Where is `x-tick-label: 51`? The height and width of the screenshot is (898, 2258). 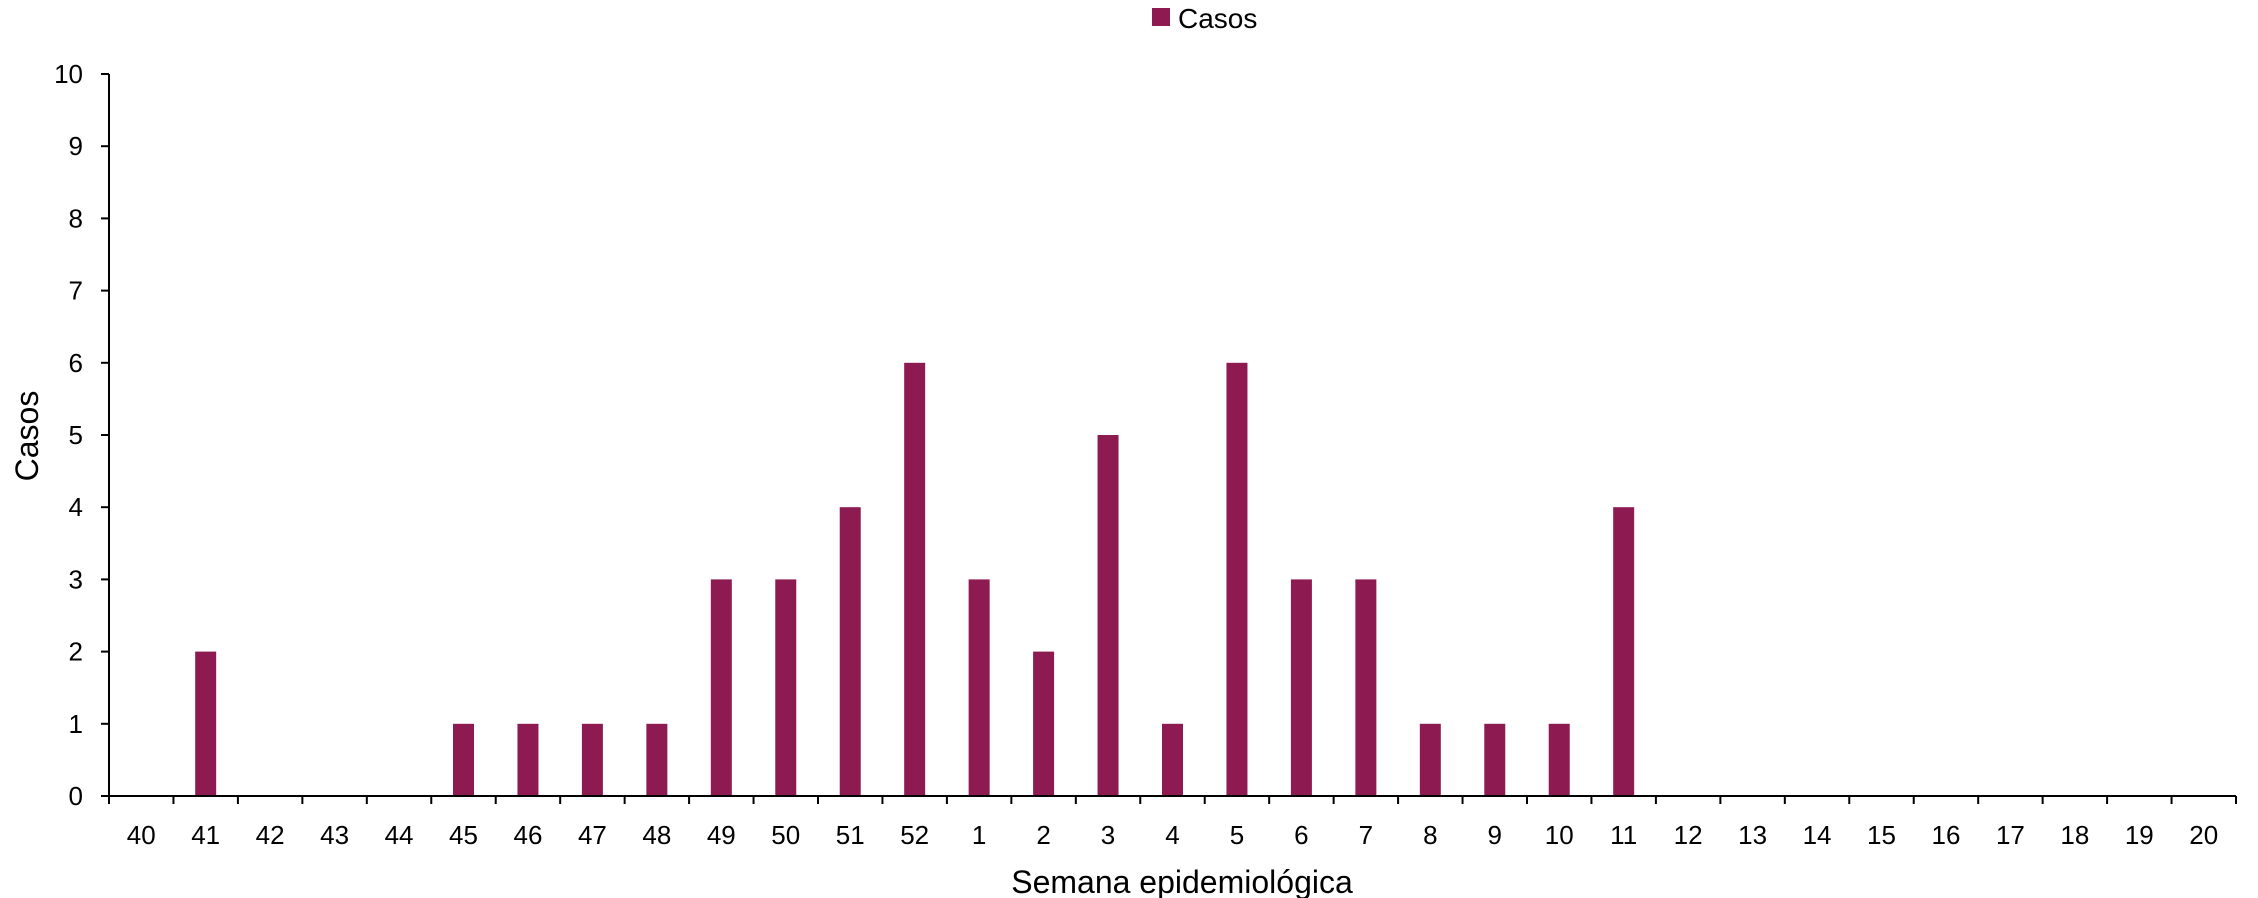 x-tick-label: 51 is located at coordinates (850, 835).